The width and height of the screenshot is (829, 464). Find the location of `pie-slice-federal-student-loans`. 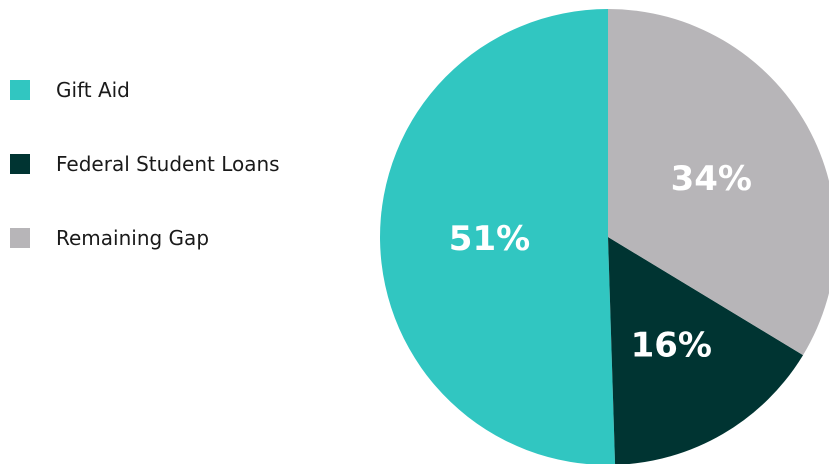

pie-slice-federal-student-loans is located at coordinates (706, 350).